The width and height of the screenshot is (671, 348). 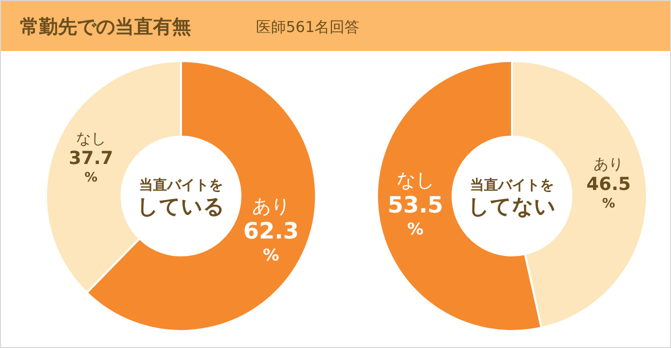 I want to click on text: してない, so click(x=512, y=206).